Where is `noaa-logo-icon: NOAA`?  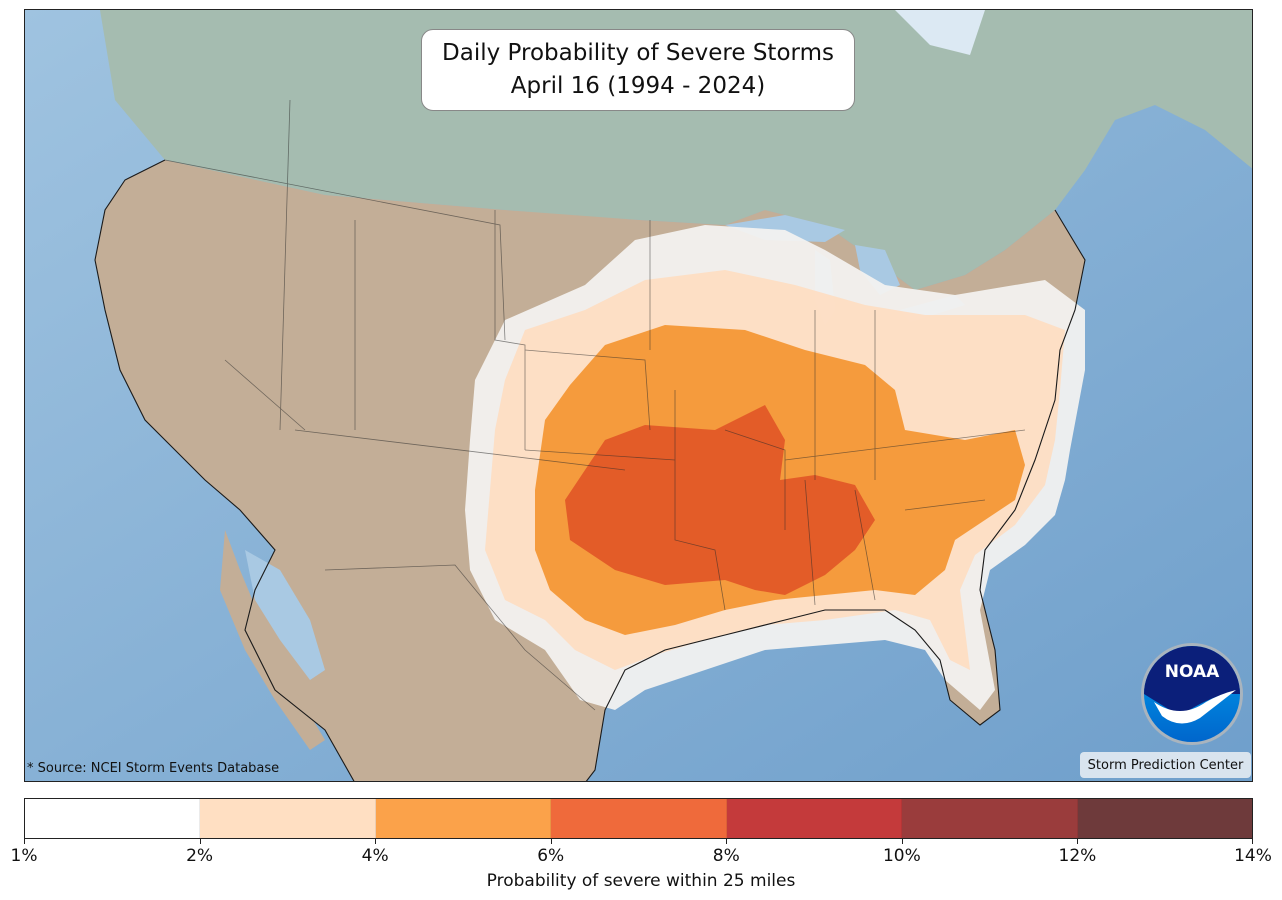
noaa-logo-icon: NOAA is located at coordinates (1192, 694).